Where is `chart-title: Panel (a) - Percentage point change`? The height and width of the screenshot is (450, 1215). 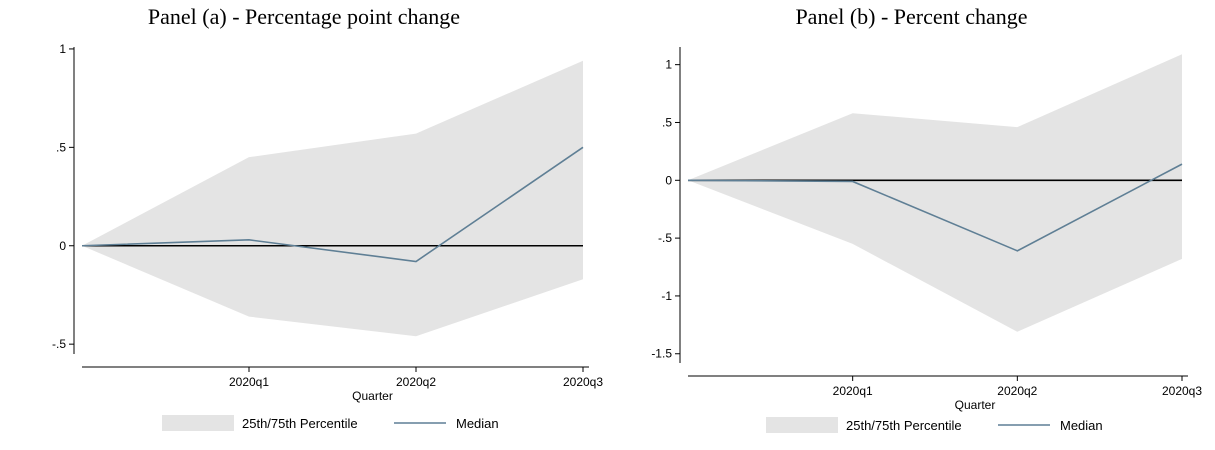
chart-title: Panel (a) - Percentage point change is located at coordinates (304, 16).